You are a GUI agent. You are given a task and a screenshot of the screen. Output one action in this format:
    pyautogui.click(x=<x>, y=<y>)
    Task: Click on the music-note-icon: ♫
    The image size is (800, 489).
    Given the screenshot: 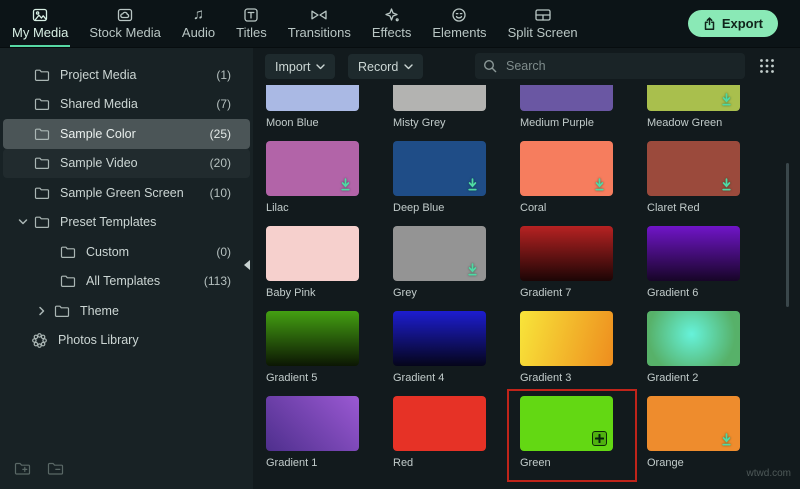 What is the action you would take?
    pyautogui.click(x=198, y=14)
    